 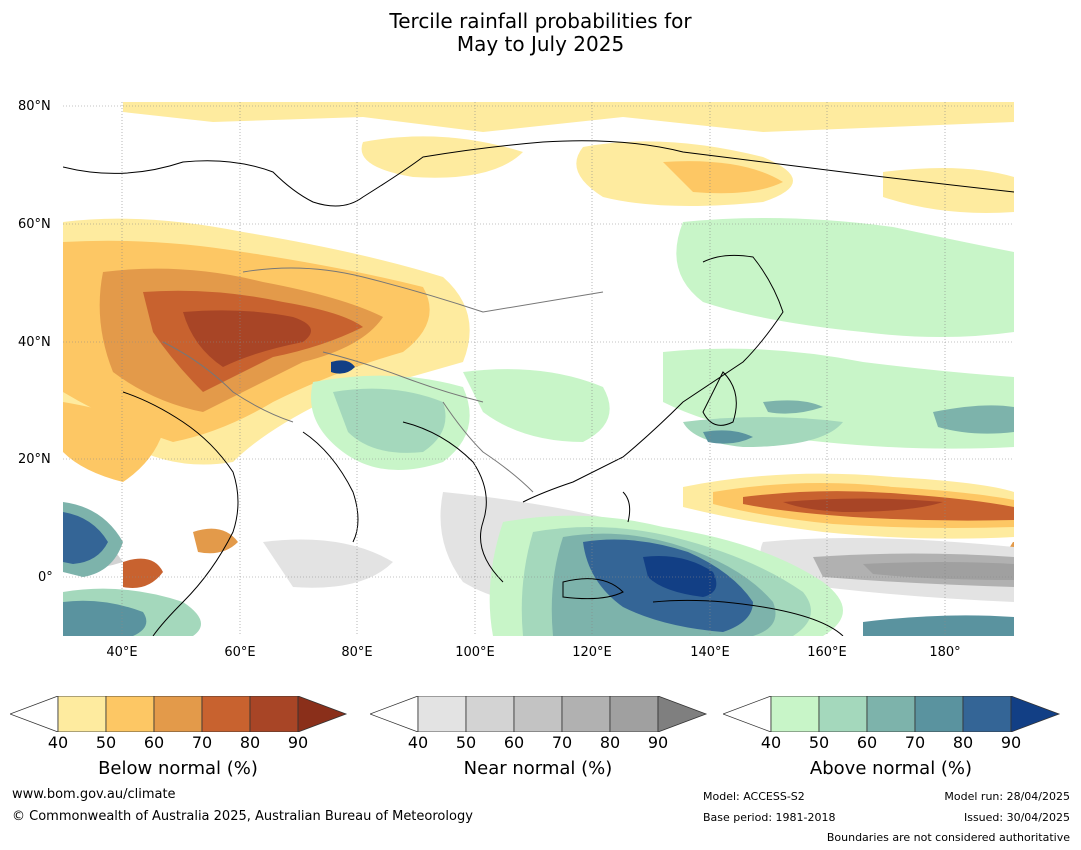 What do you see at coordinates (154, 742) in the screenshot?
I see `below-tick: 60` at bounding box center [154, 742].